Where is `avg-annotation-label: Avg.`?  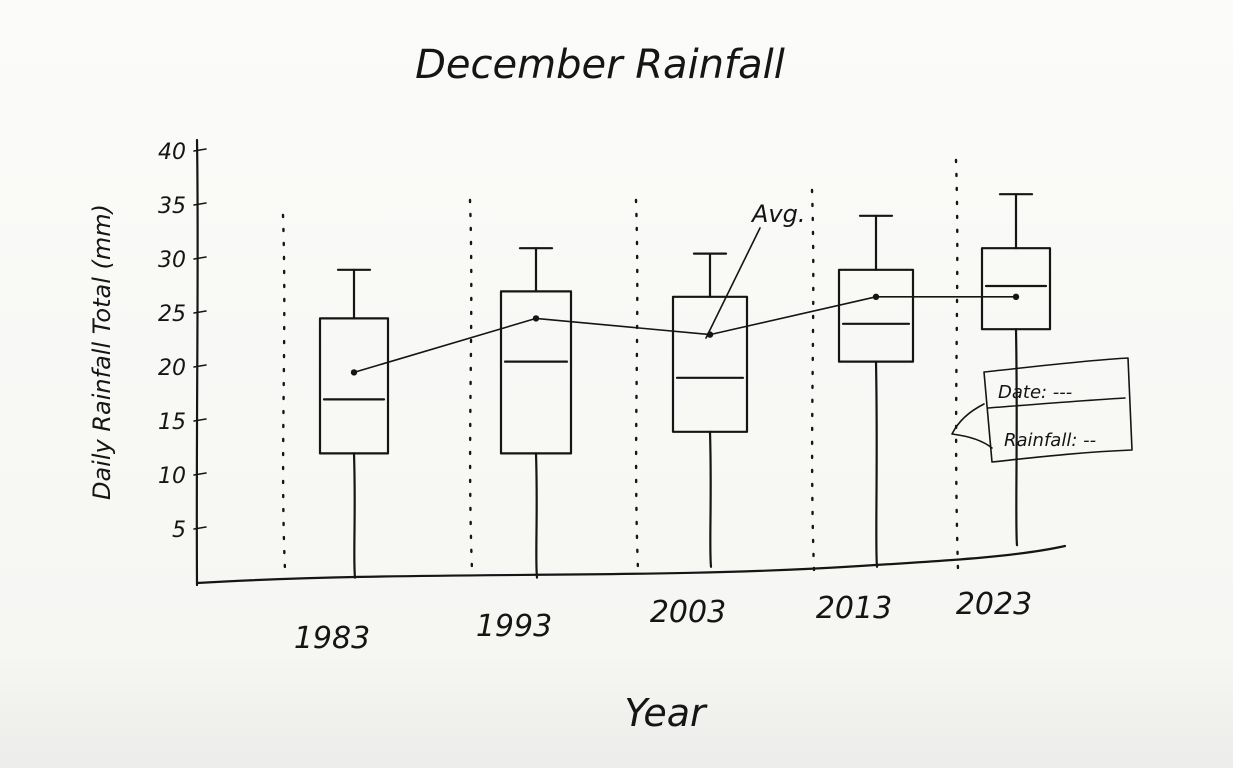
avg-annotation-label: Avg. is located at coordinates (777, 214).